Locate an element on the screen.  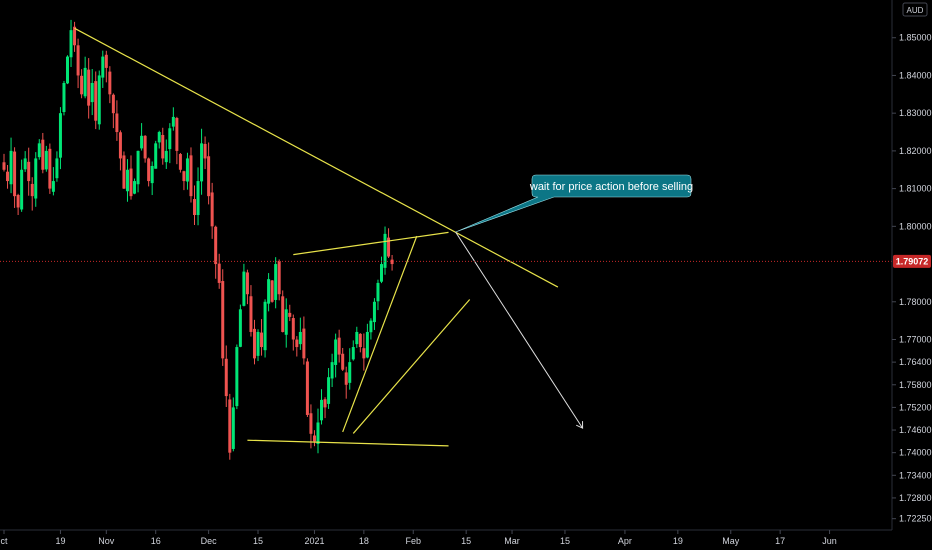
price-tick-label: 1.83000 is located at coordinates (915, 113).